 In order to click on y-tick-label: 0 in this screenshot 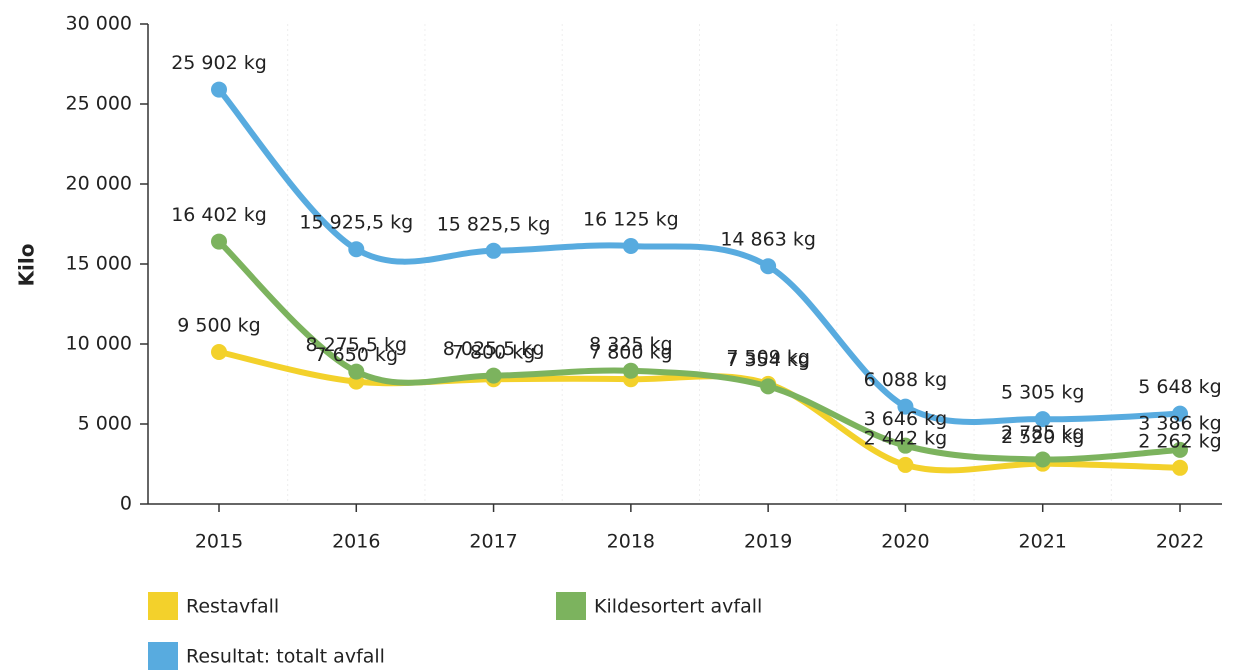, I will do `click(126, 504)`.